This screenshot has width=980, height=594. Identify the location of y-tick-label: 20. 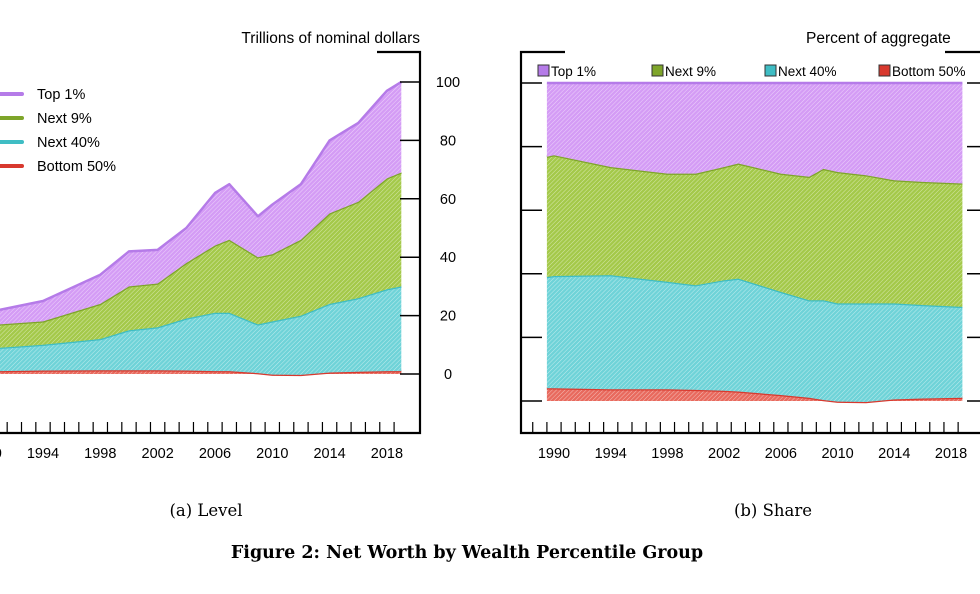
(448, 317).